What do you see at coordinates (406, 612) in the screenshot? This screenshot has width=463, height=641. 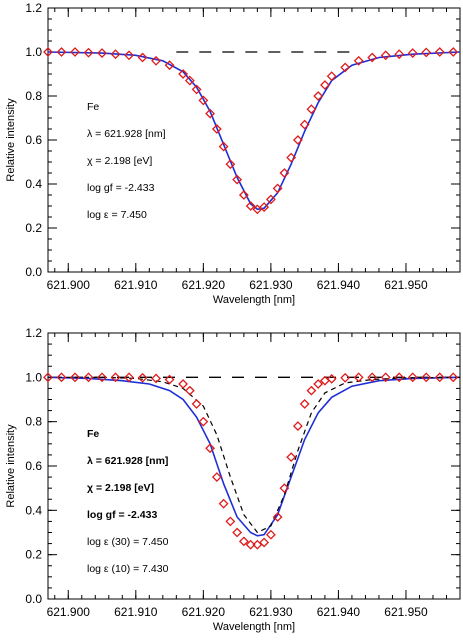 I see `x-tick-label: 621.950` at bounding box center [406, 612].